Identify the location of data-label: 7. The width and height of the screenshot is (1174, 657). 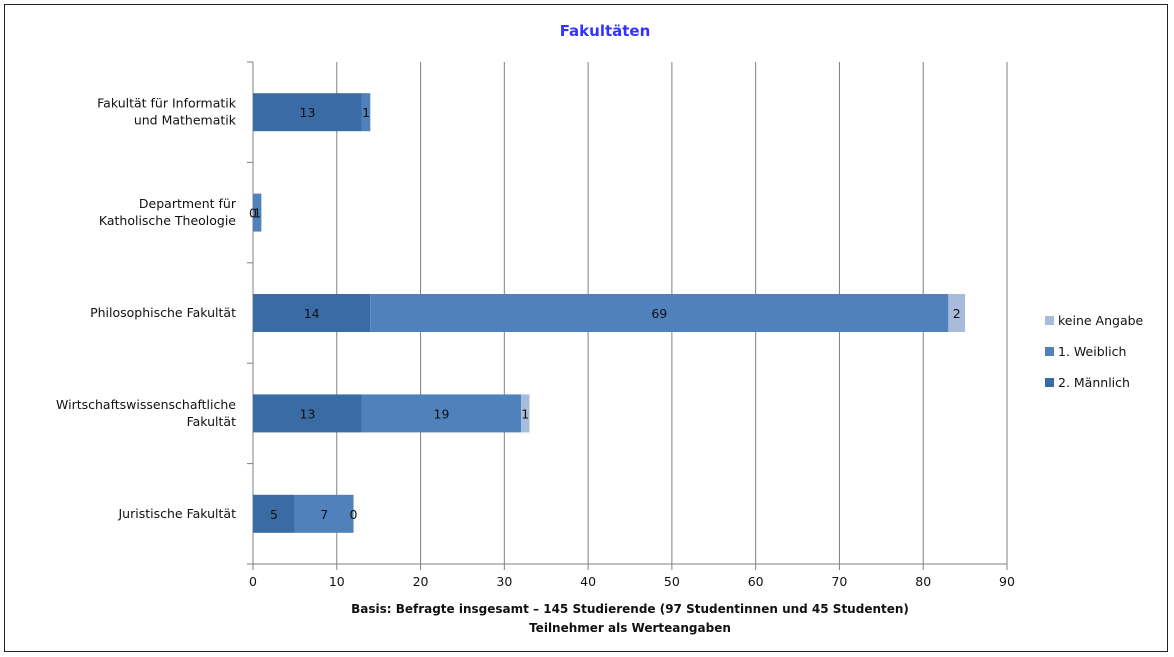
(324, 514).